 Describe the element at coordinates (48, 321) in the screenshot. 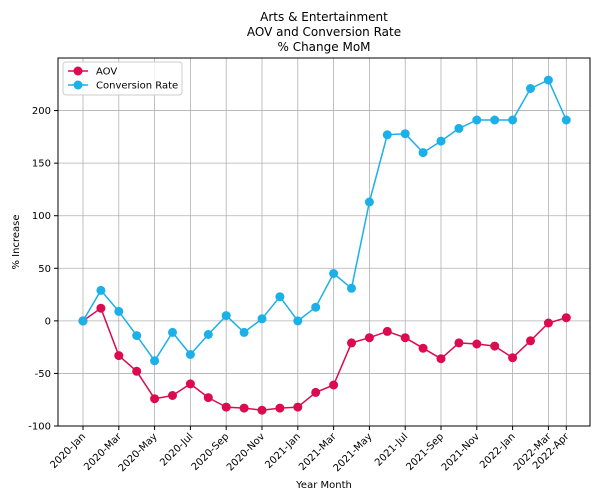

I see `y-tick-label: 0` at that location.